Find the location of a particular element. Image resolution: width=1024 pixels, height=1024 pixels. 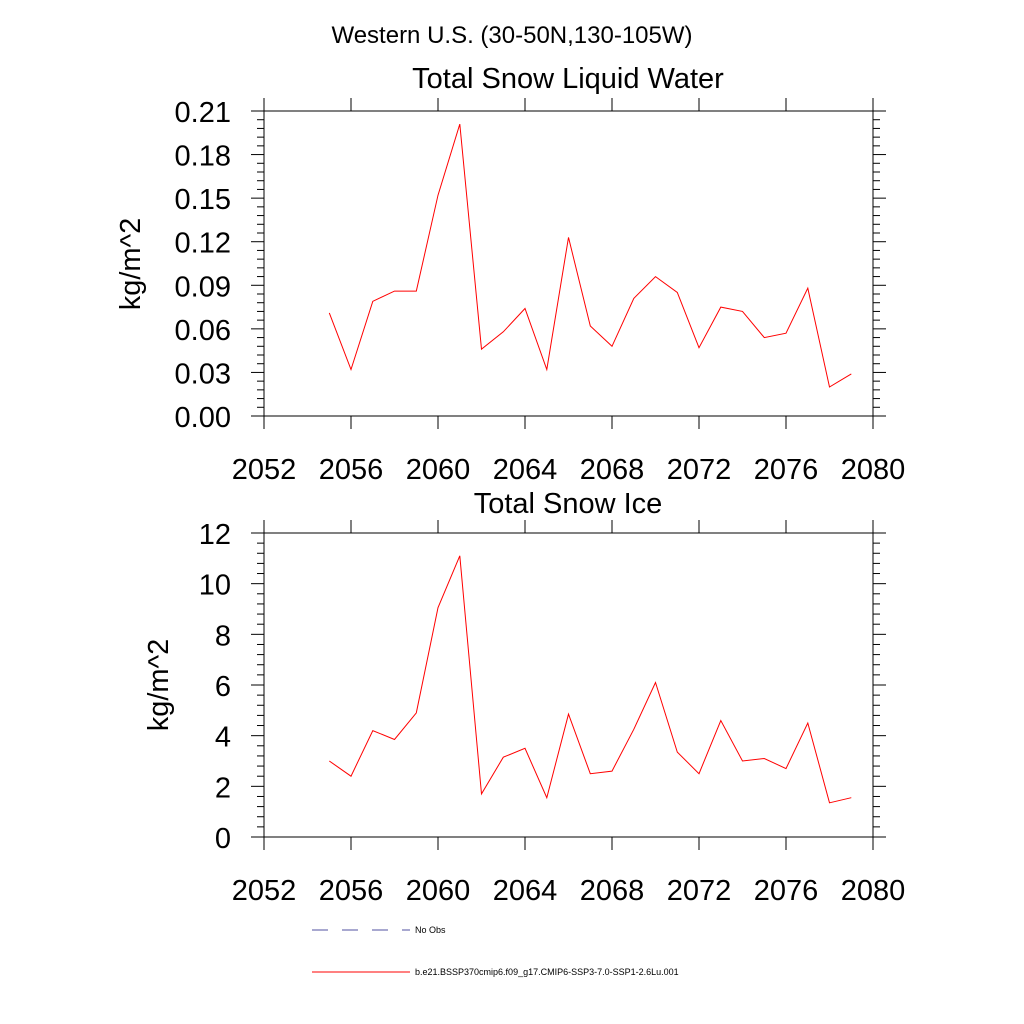

y-tick-label: 0 is located at coordinates (223, 839).